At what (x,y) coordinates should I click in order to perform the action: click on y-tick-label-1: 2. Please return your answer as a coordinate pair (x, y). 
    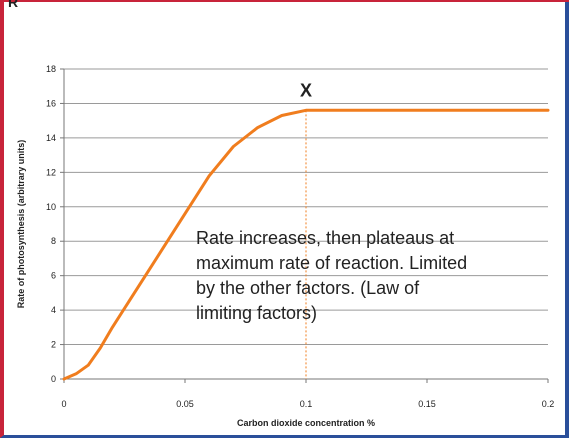
    Looking at the image, I should click on (53, 345).